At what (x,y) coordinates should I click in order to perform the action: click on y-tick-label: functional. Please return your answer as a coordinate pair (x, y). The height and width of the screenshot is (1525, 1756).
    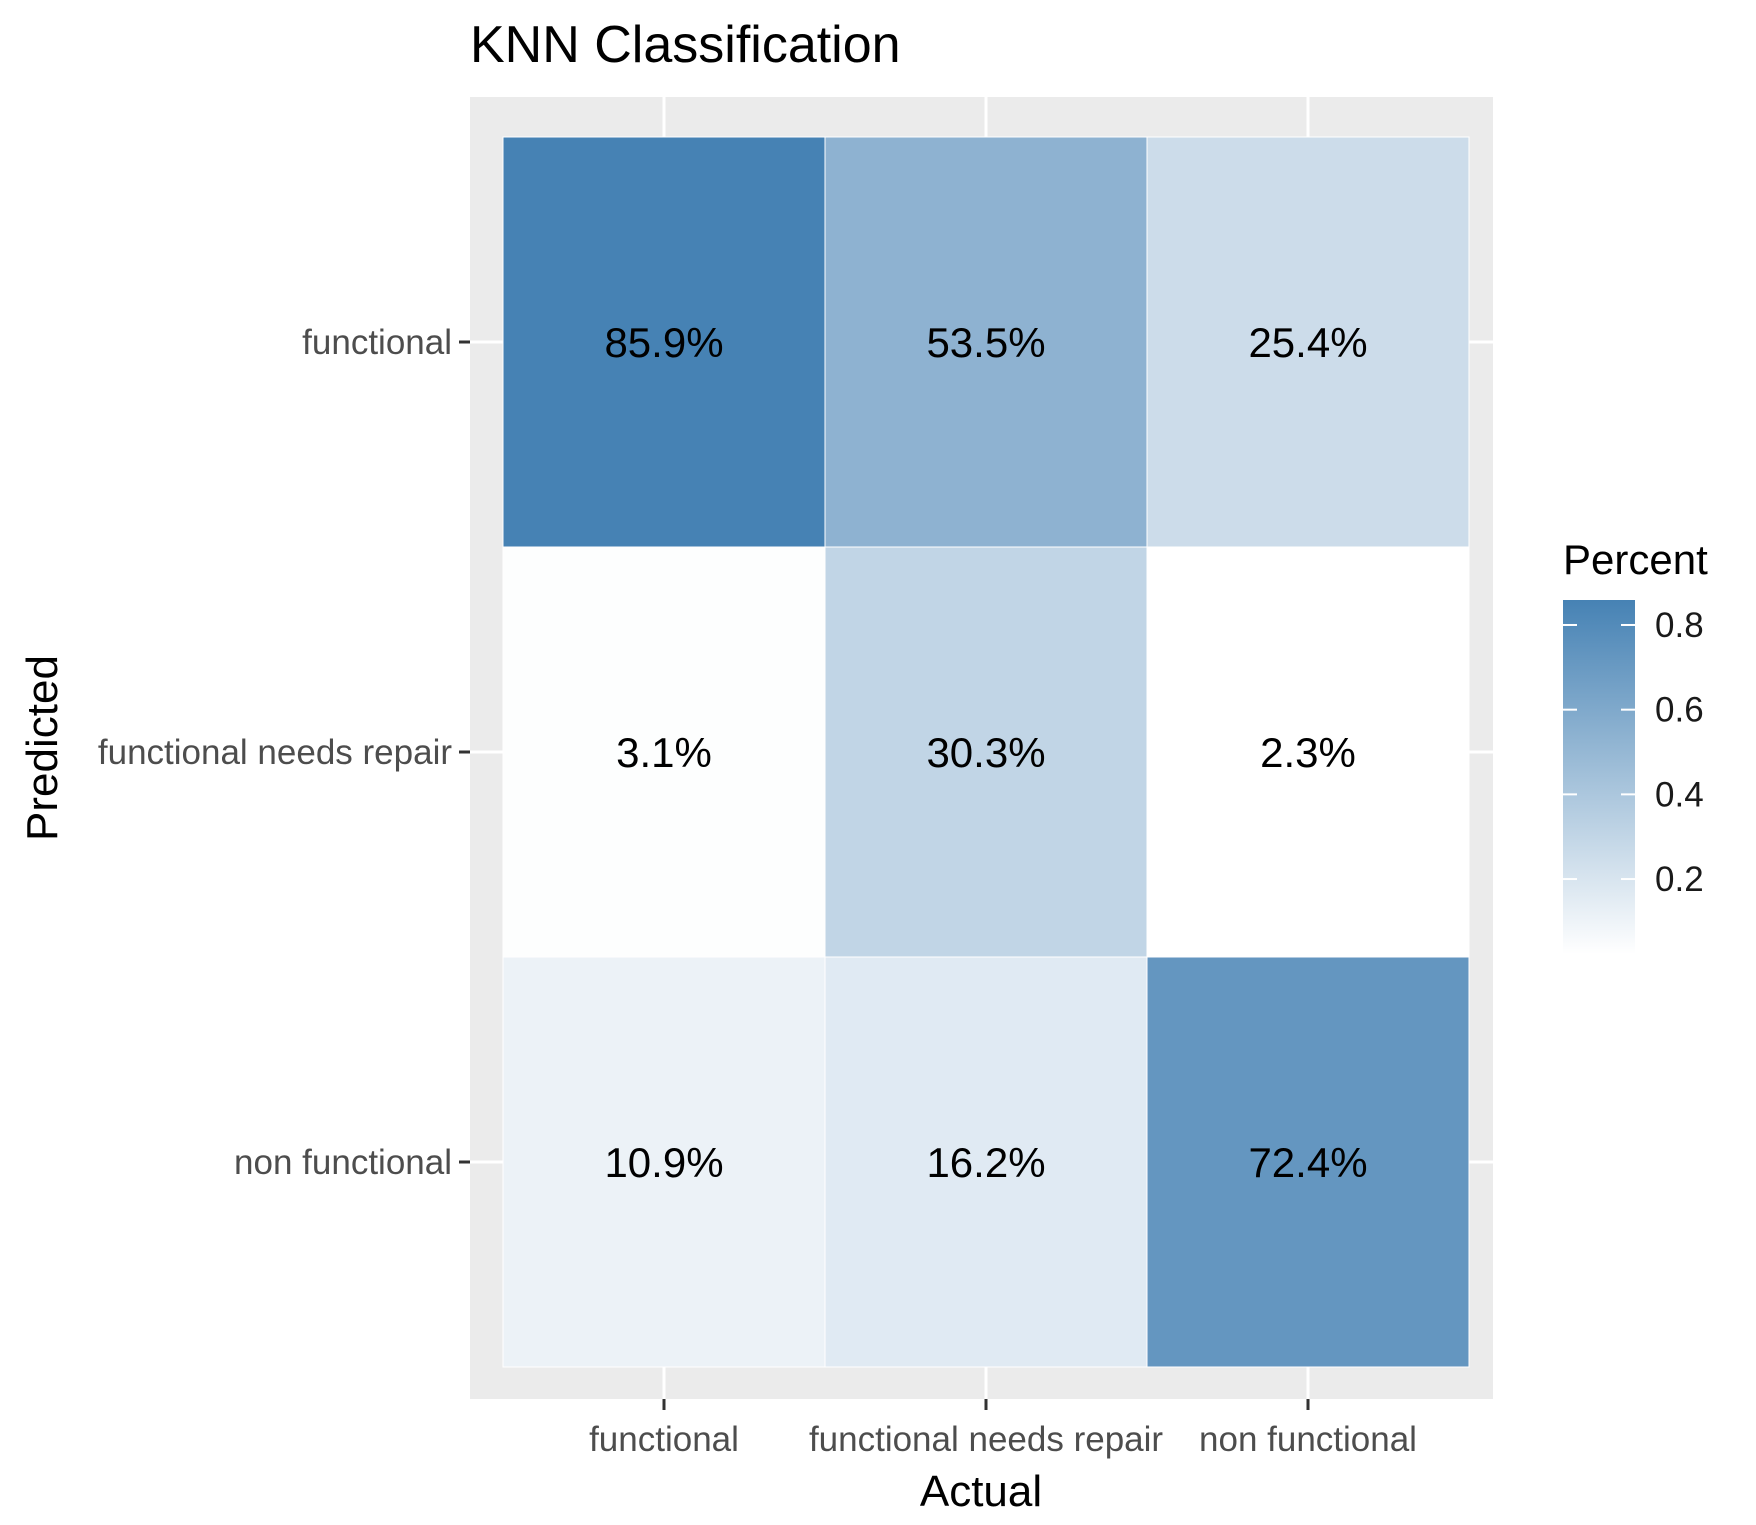
    Looking at the image, I should click on (377, 342).